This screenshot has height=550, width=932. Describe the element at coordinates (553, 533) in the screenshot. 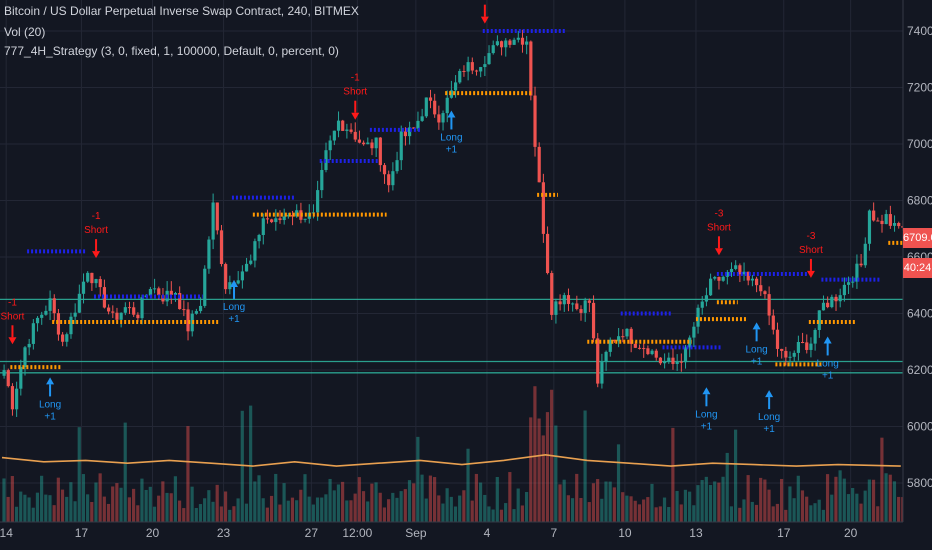

I see `time-tick-label: 7` at that location.